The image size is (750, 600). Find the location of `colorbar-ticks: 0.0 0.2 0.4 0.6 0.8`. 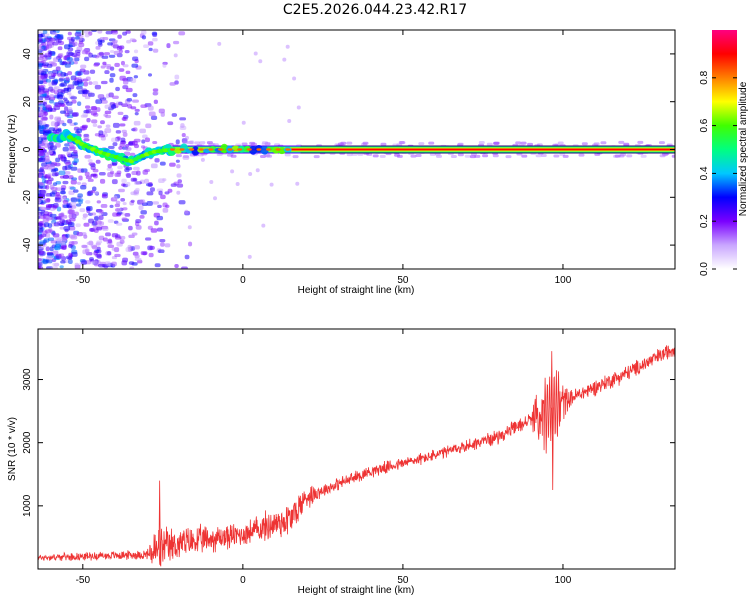

colorbar-ticks: 0.0 0.2 0.4 0.6 0.8 is located at coordinates (718, 173).